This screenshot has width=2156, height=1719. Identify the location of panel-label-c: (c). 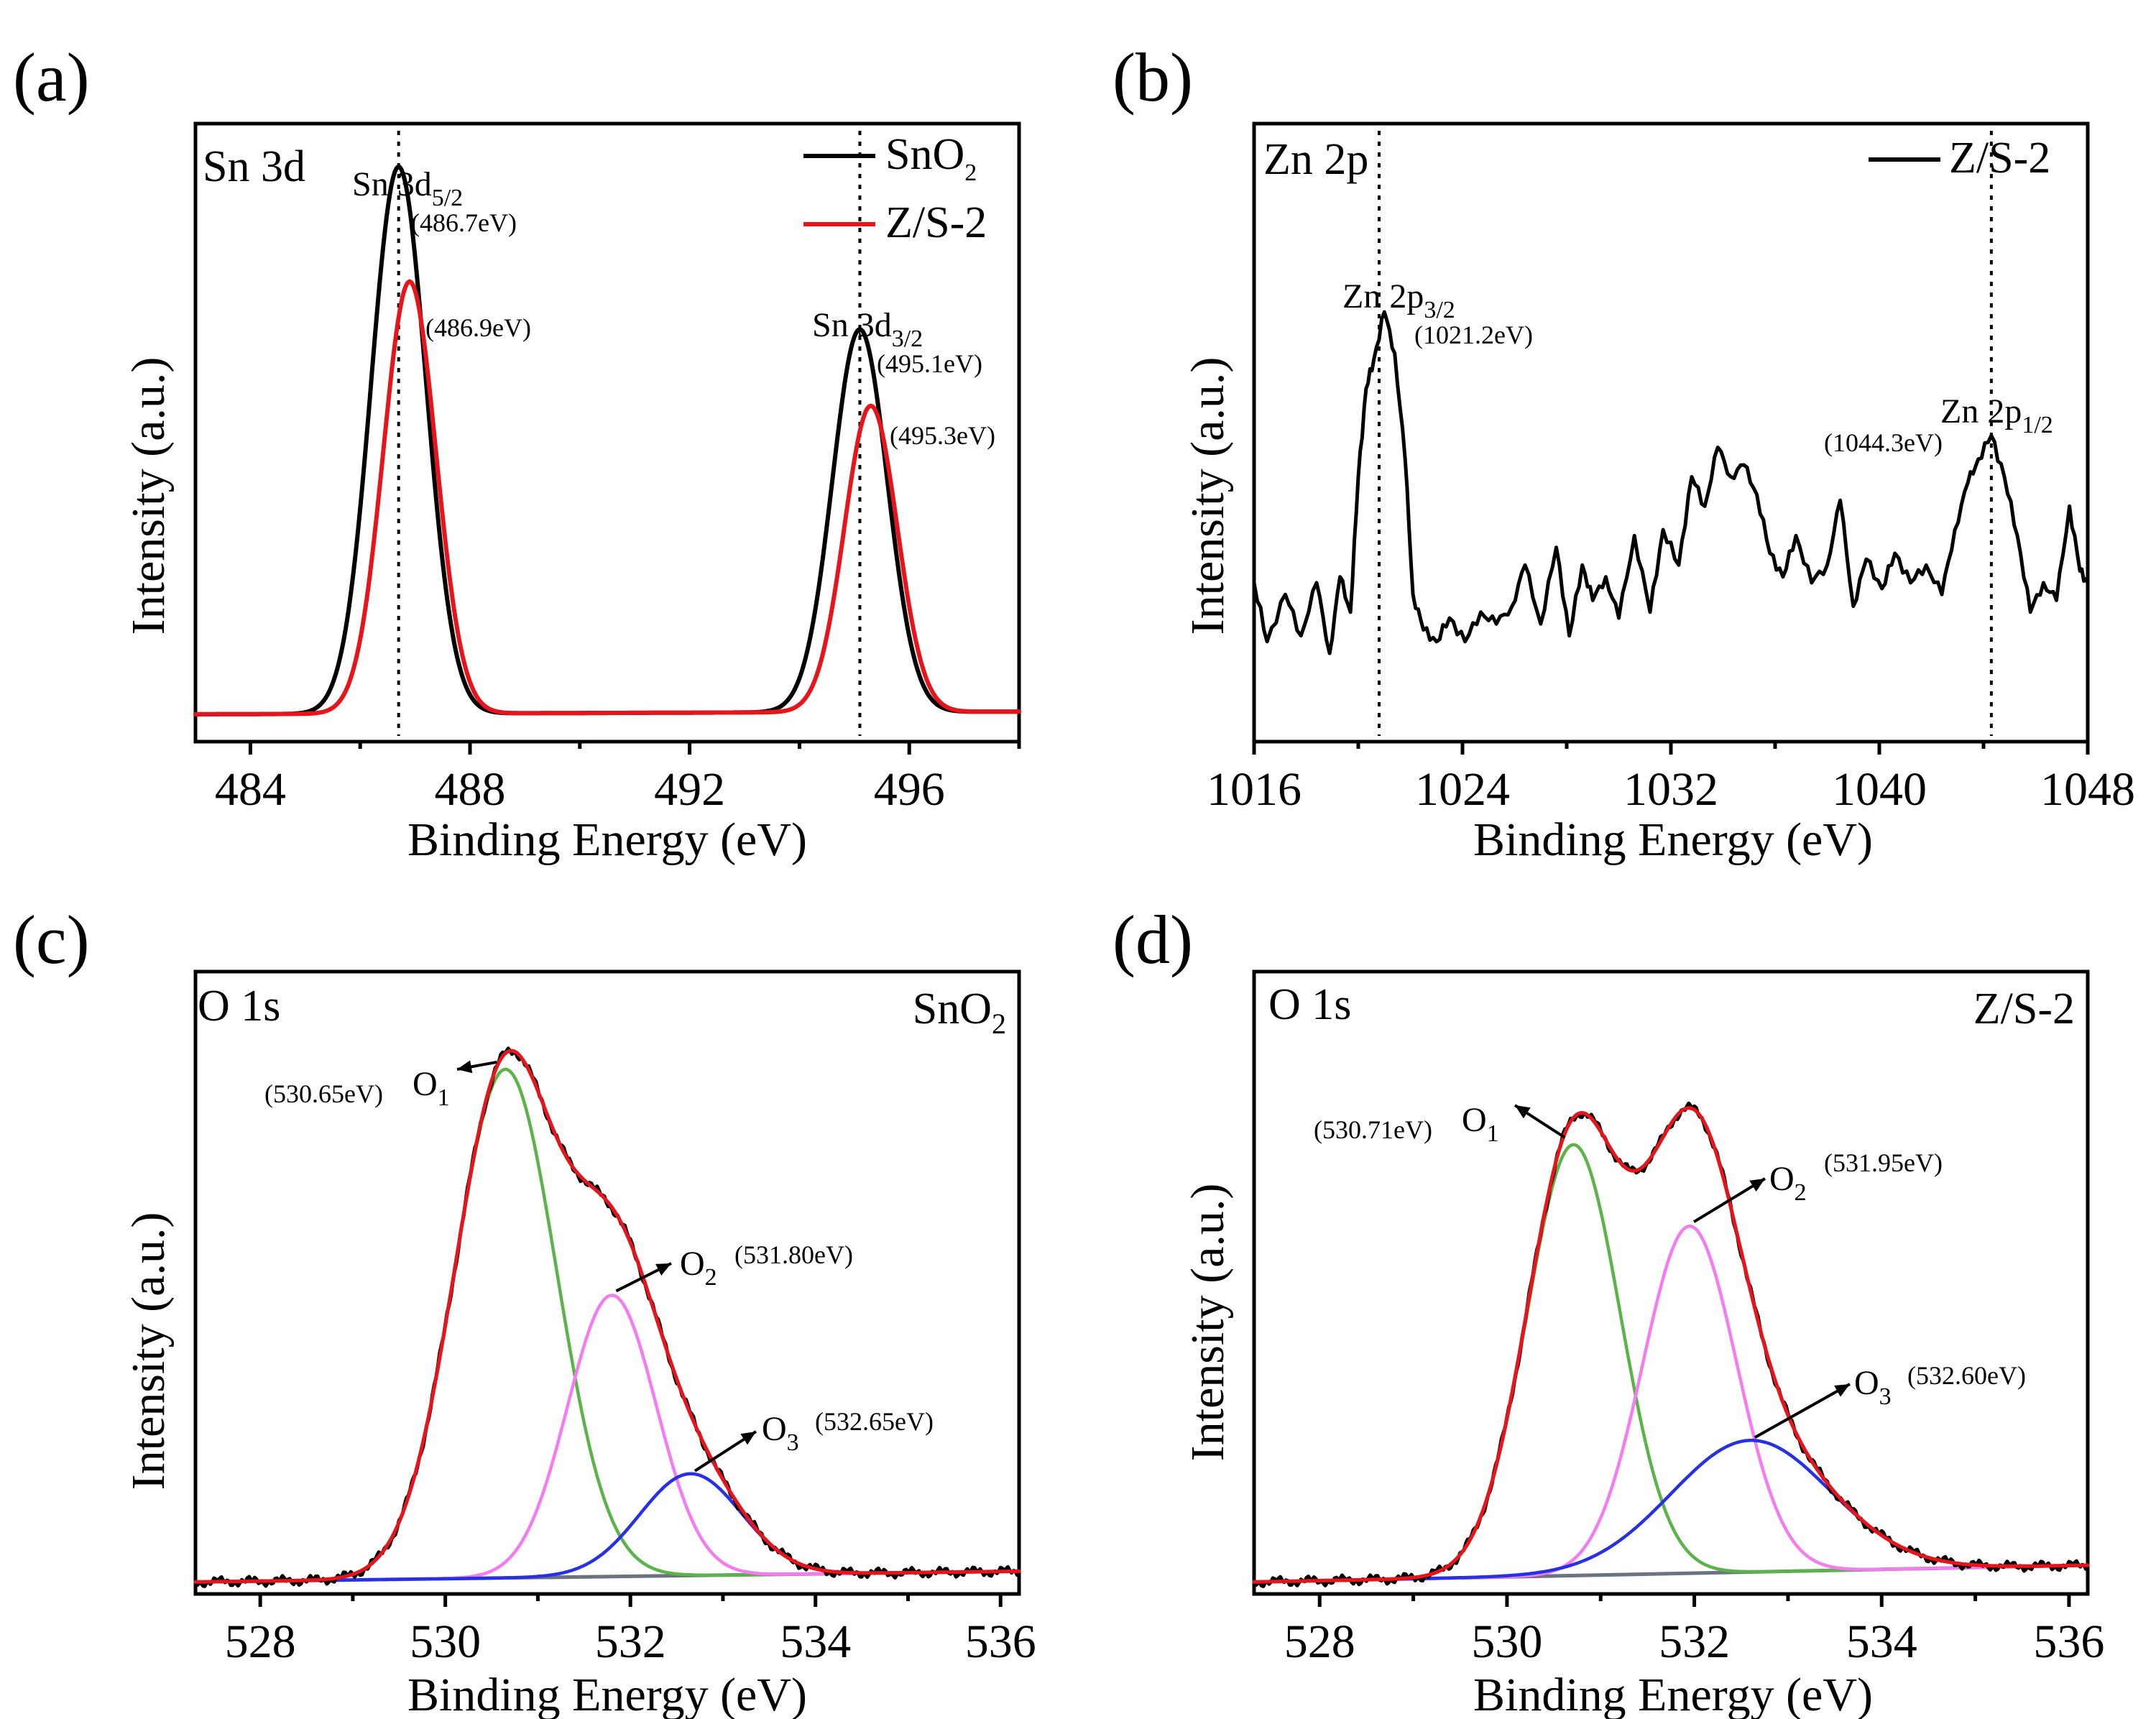
(52, 939).